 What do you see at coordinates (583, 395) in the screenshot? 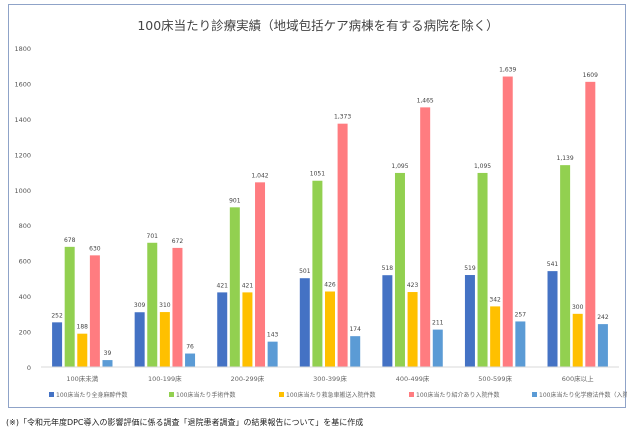
I see `legend-label: 100床当たり化学療法件数（入院）` at bounding box center [583, 395].